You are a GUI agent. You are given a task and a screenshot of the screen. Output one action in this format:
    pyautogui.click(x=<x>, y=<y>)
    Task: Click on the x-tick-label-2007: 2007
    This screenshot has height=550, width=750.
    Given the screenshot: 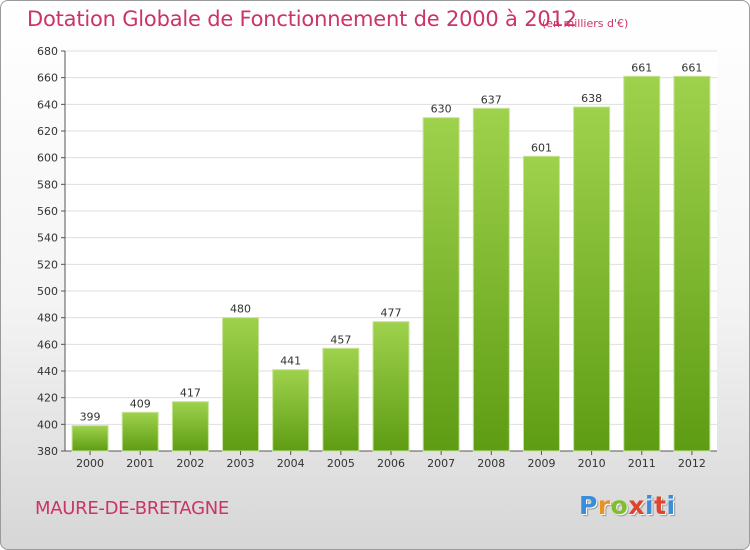 What is the action you would take?
    pyautogui.click(x=441, y=463)
    